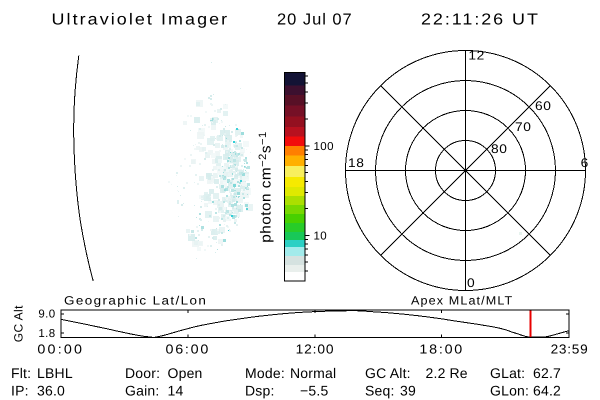  What do you see at coordinates (260, 391) in the screenshot?
I see `svg-text: Dsp:` at bounding box center [260, 391].